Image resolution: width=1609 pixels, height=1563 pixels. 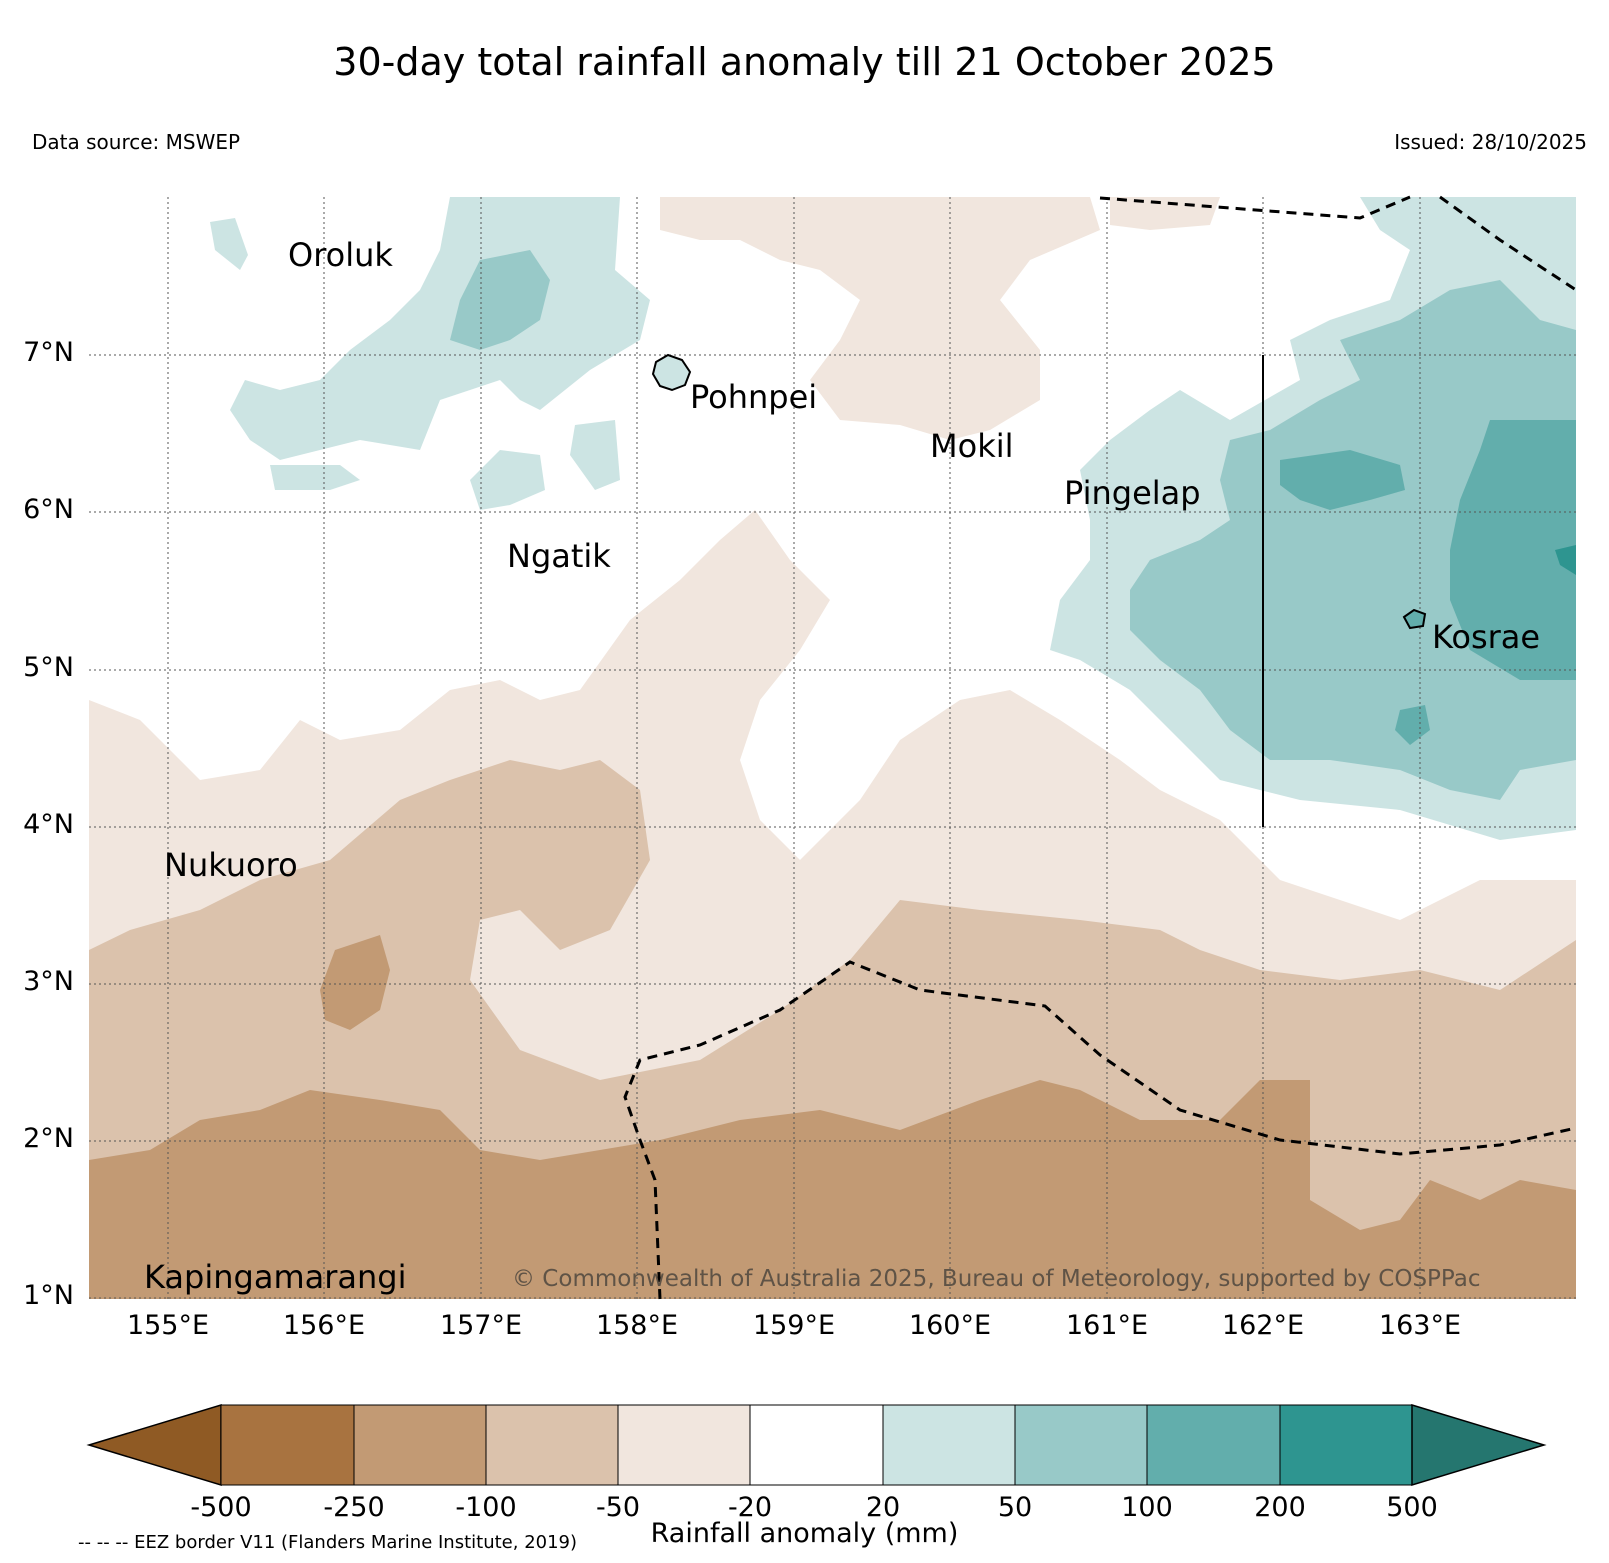 I want to click on place-label-pingelap: Pingelap, so click(x=1132, y=493).